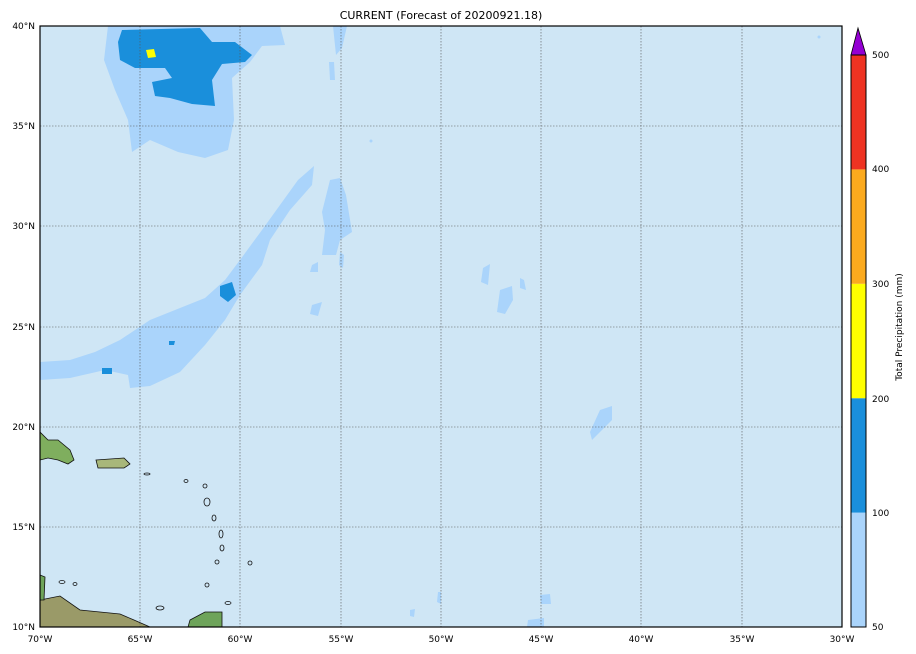  Describe the element at coordinates (842, 640) in the screenshot. I see `x-tick: 30°W` at that location.